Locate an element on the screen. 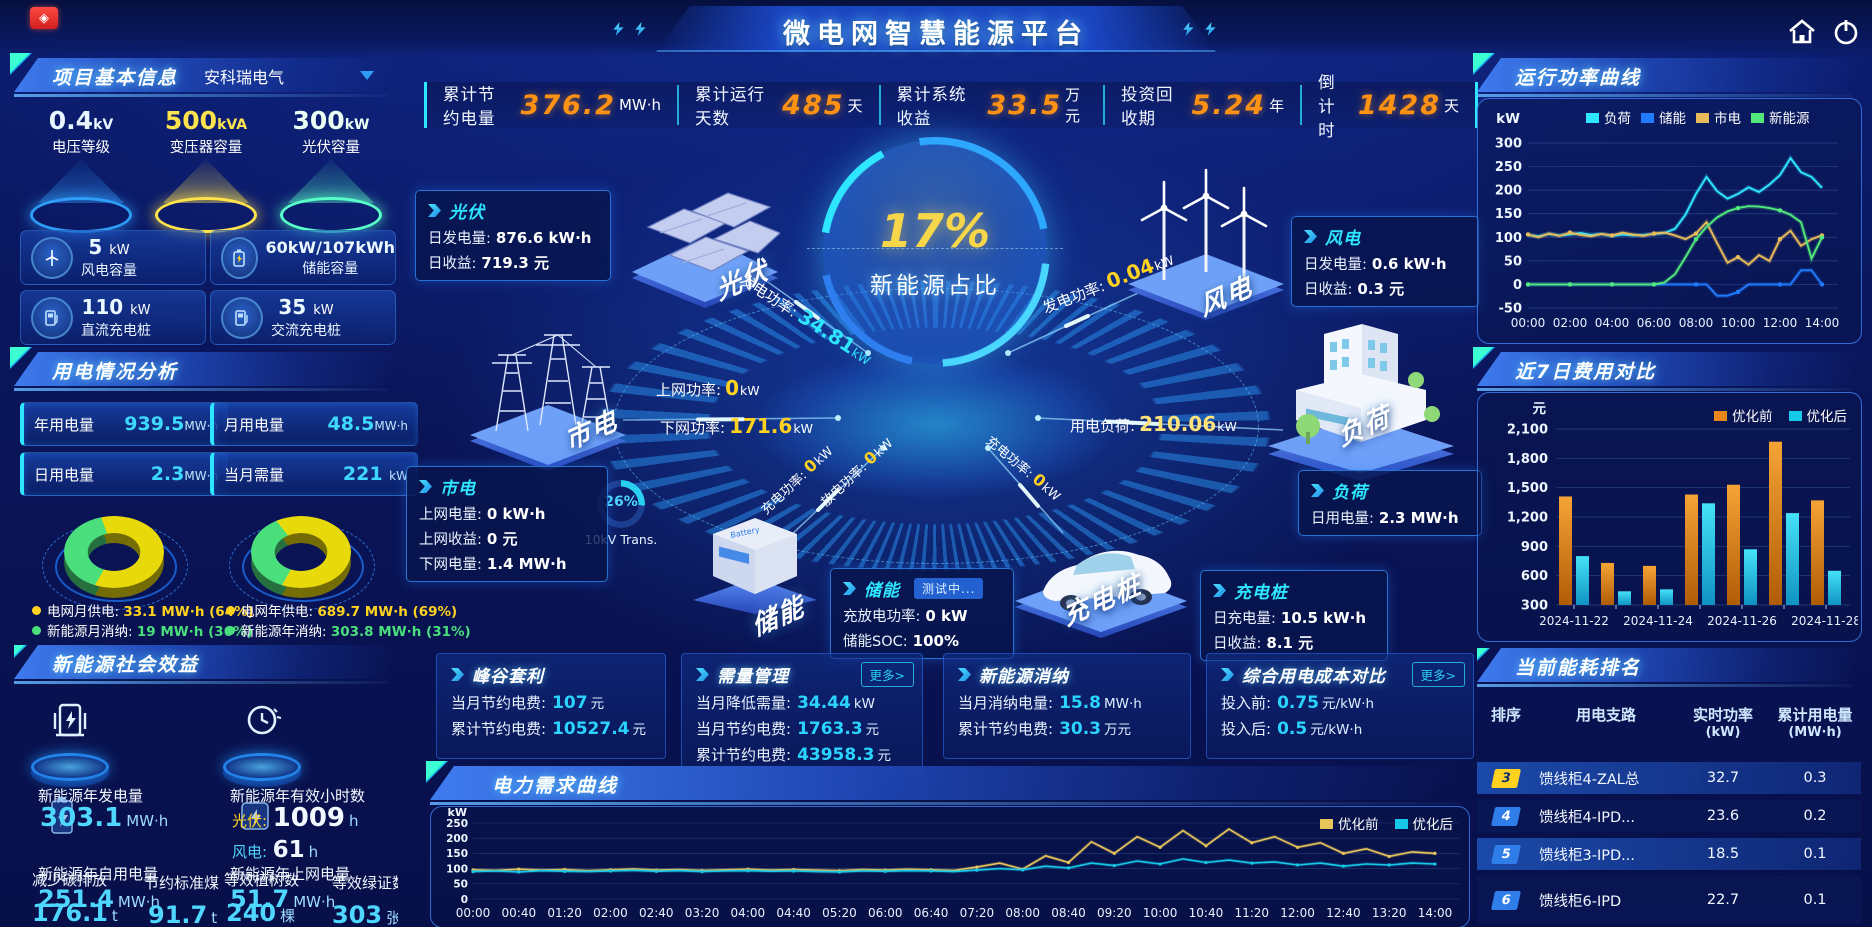 The width and height of the screenshot is (1872, 927). home-icon is located at coordinates (1802, 32).